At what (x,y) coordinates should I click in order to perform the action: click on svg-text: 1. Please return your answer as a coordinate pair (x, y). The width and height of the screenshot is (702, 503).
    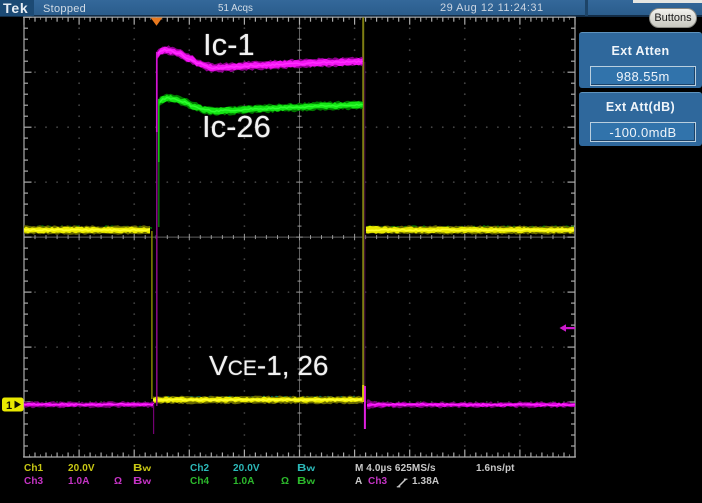
    Looking at the image, I should click on (9, 406).